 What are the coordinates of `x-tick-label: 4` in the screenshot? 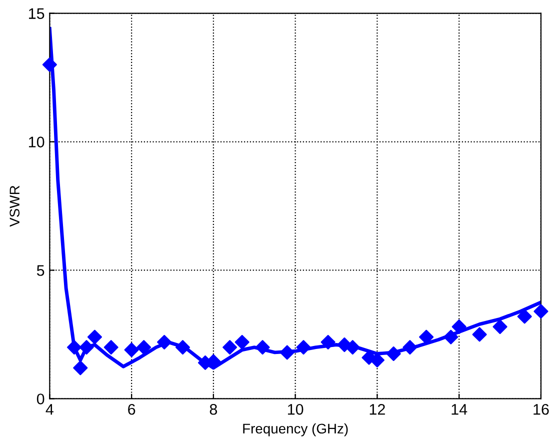 It's located at (50, 409).